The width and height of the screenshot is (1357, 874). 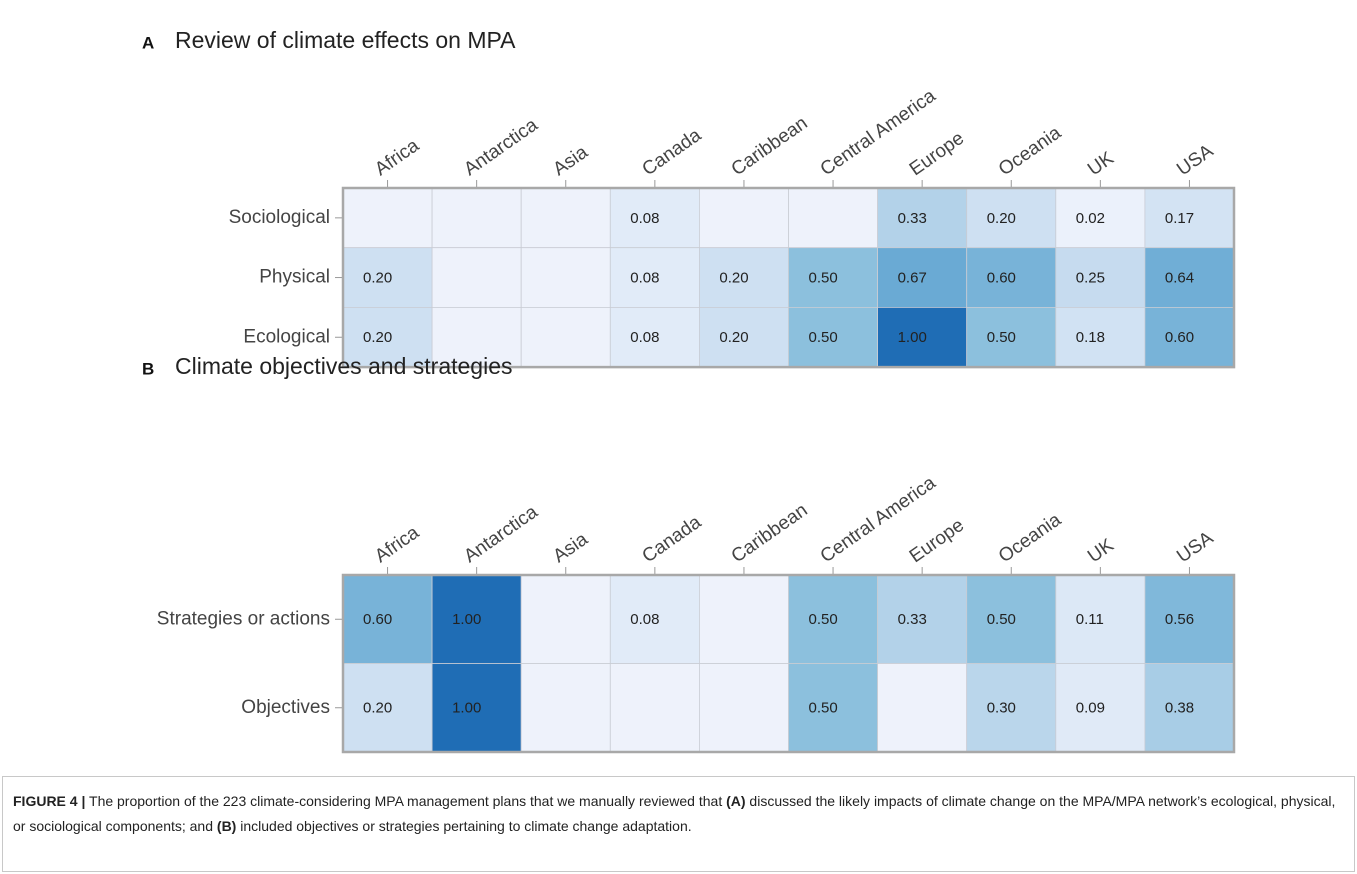 I want to click on caption-text: (B), so click(x=226, y=826).